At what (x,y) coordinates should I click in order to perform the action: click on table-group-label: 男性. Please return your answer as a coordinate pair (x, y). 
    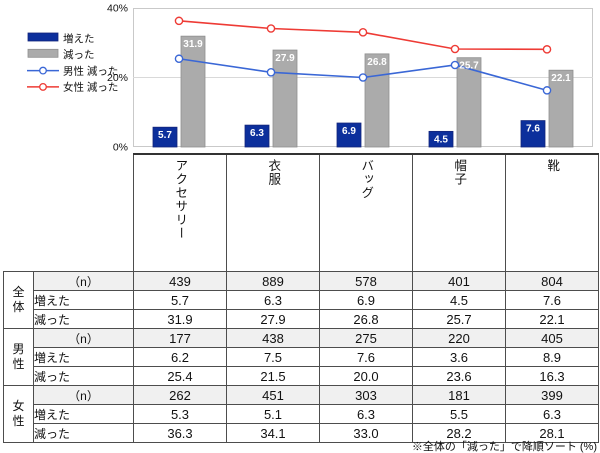
    Looking at the image, I should click on (18, 357).